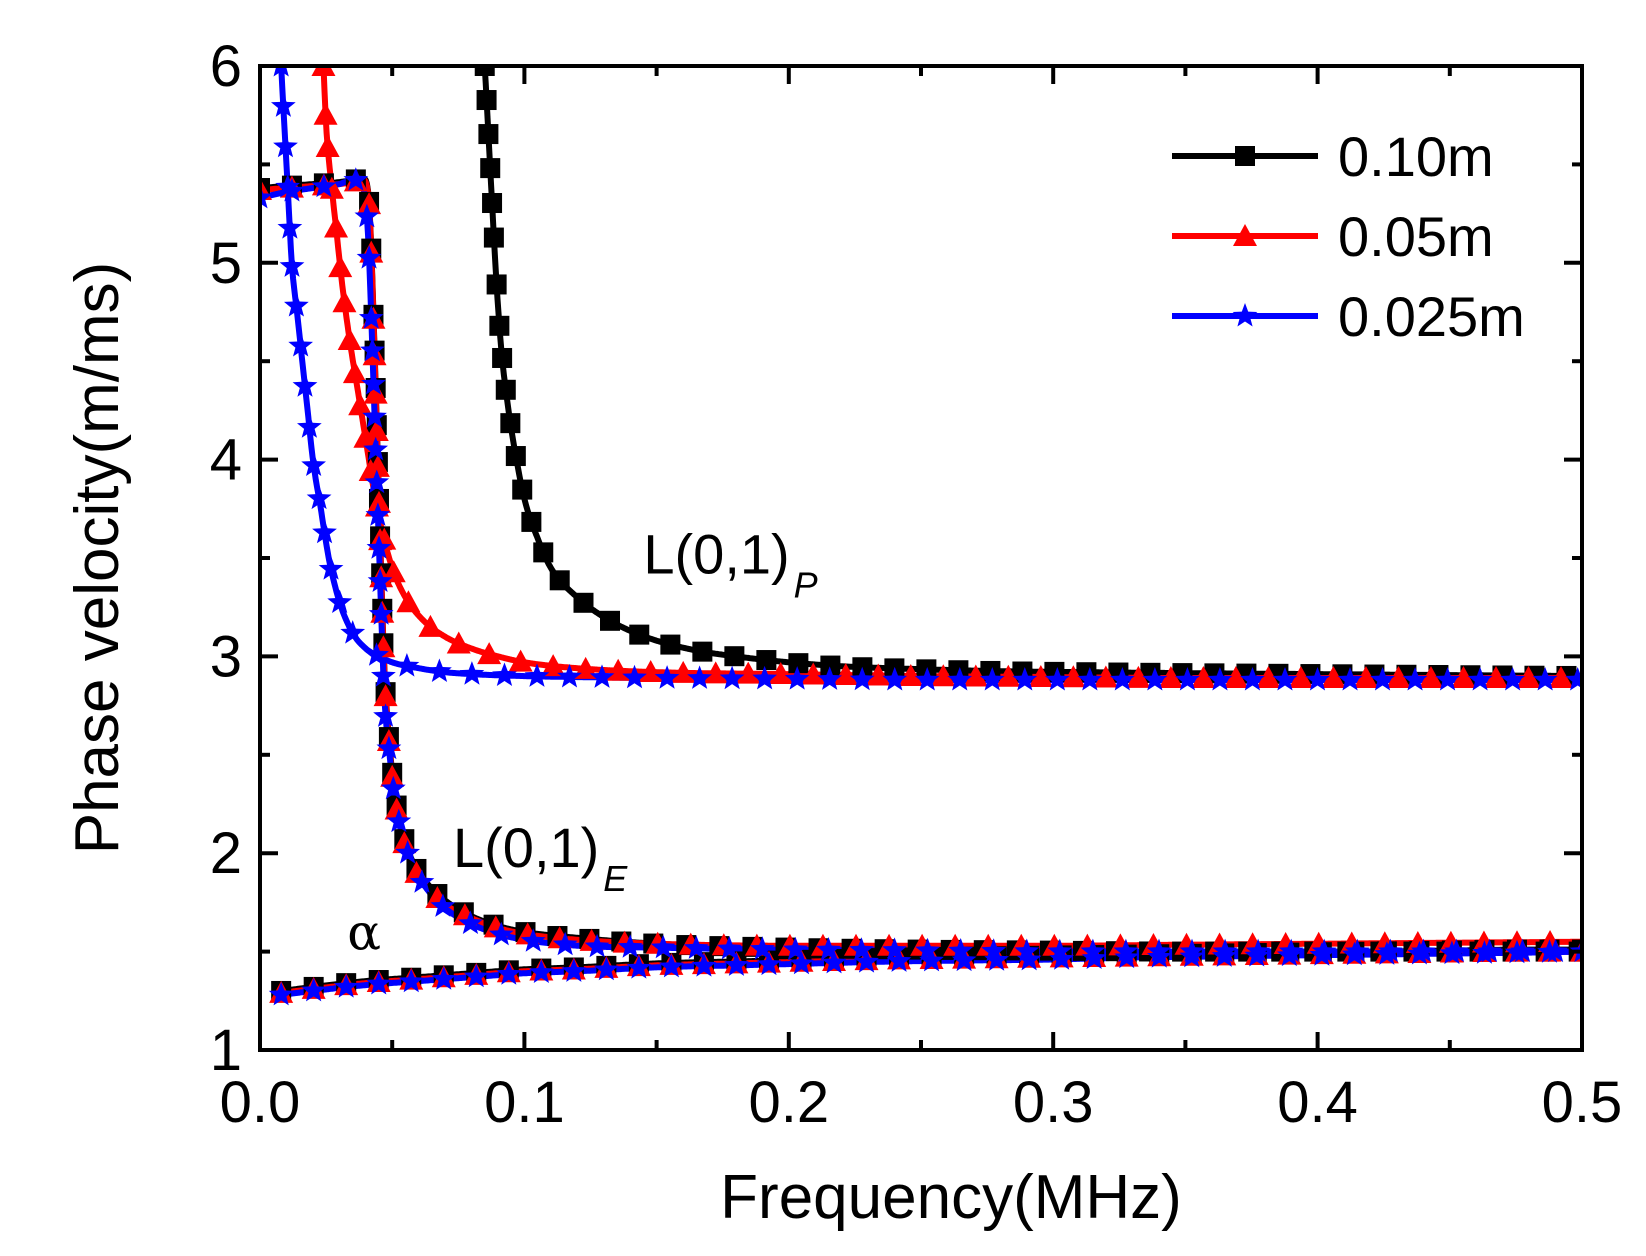 Image resolution: width=1646 pixels, height=1256 pixels. I want to click on series-0.05m-L(0,1)E-point, so click(369, 203).